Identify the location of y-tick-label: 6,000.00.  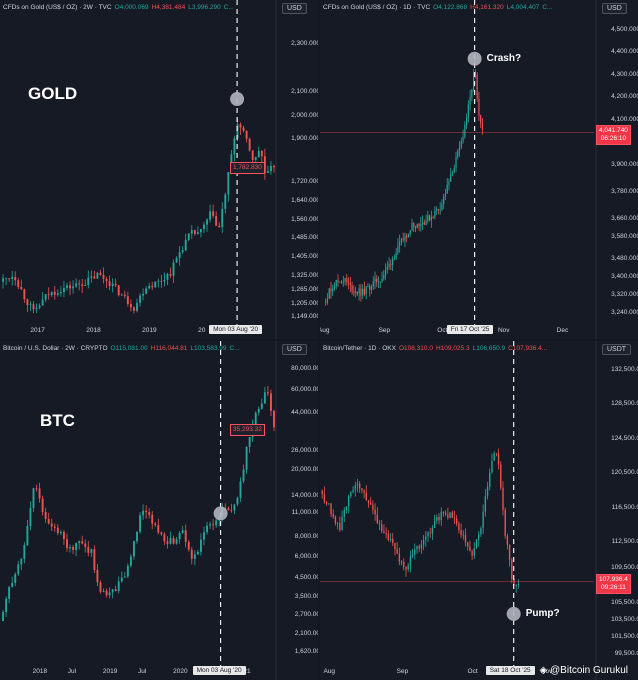
(306, 557).